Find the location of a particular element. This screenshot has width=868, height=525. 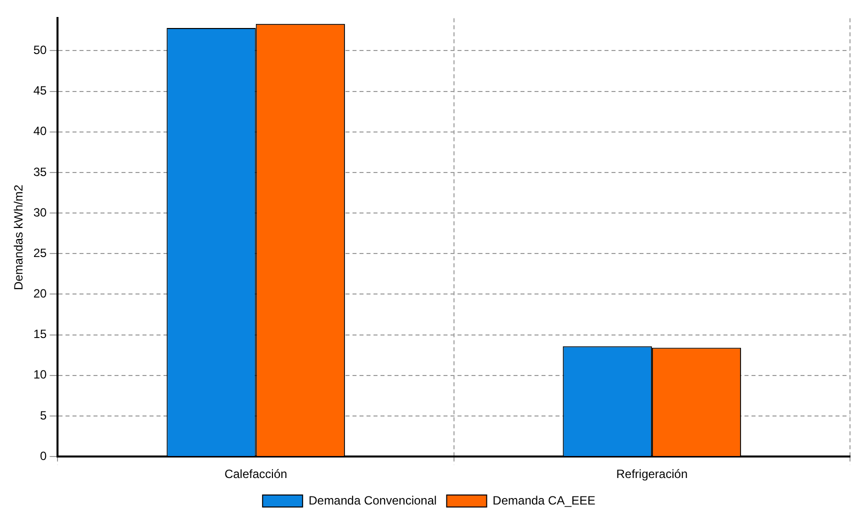

y-tick-label: 40 is located at coordinates (40, 131).